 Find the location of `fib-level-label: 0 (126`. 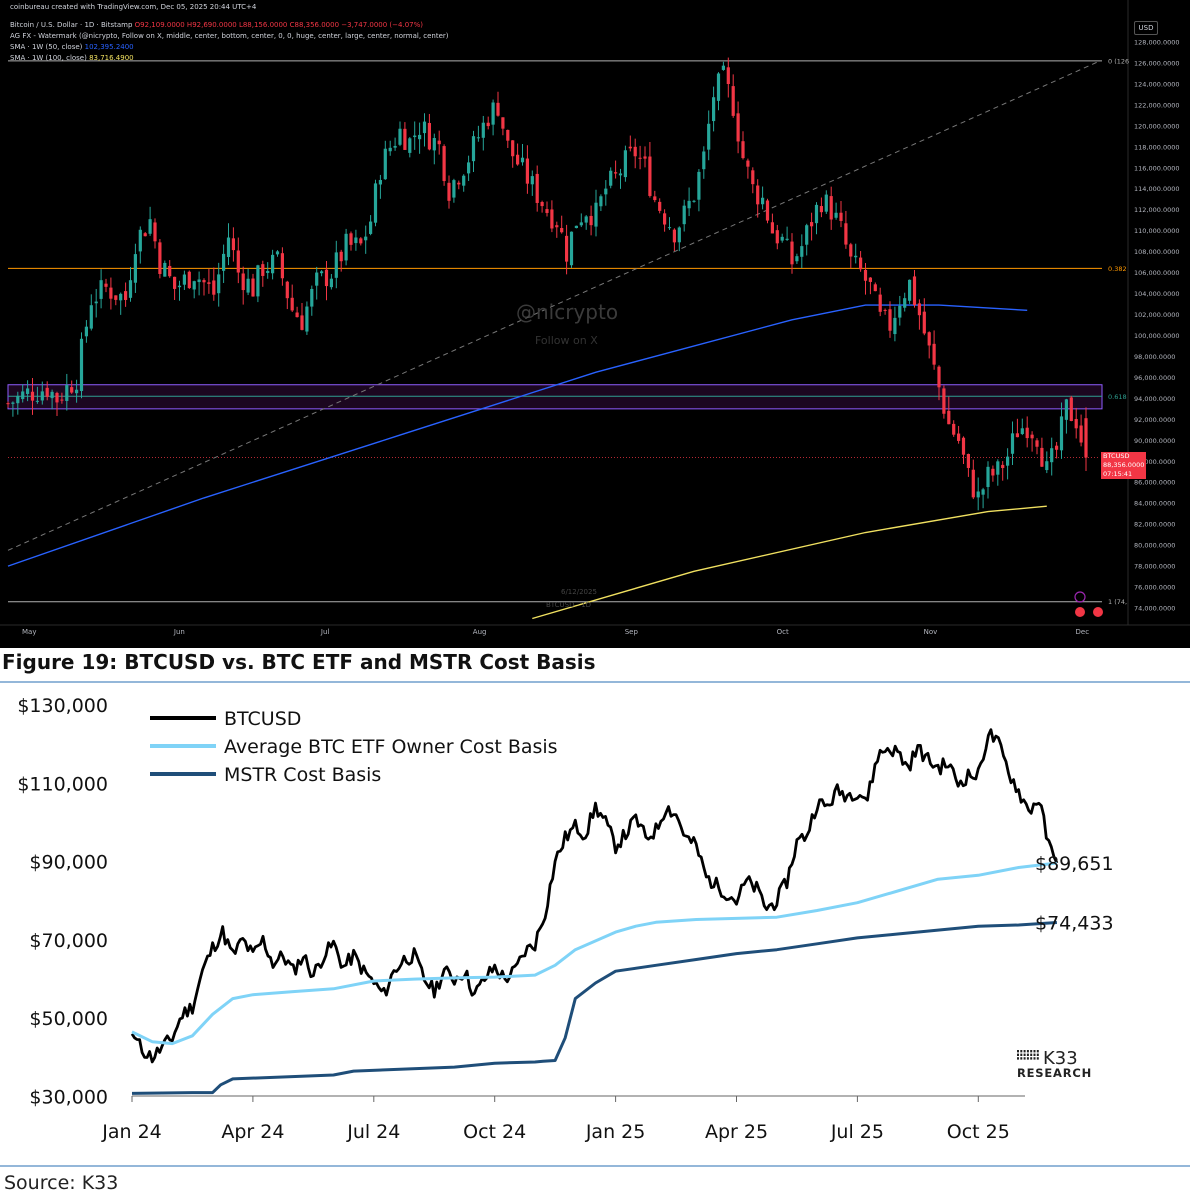

fib-level-label: 0 (126 is located at coordinates (1118, 61).